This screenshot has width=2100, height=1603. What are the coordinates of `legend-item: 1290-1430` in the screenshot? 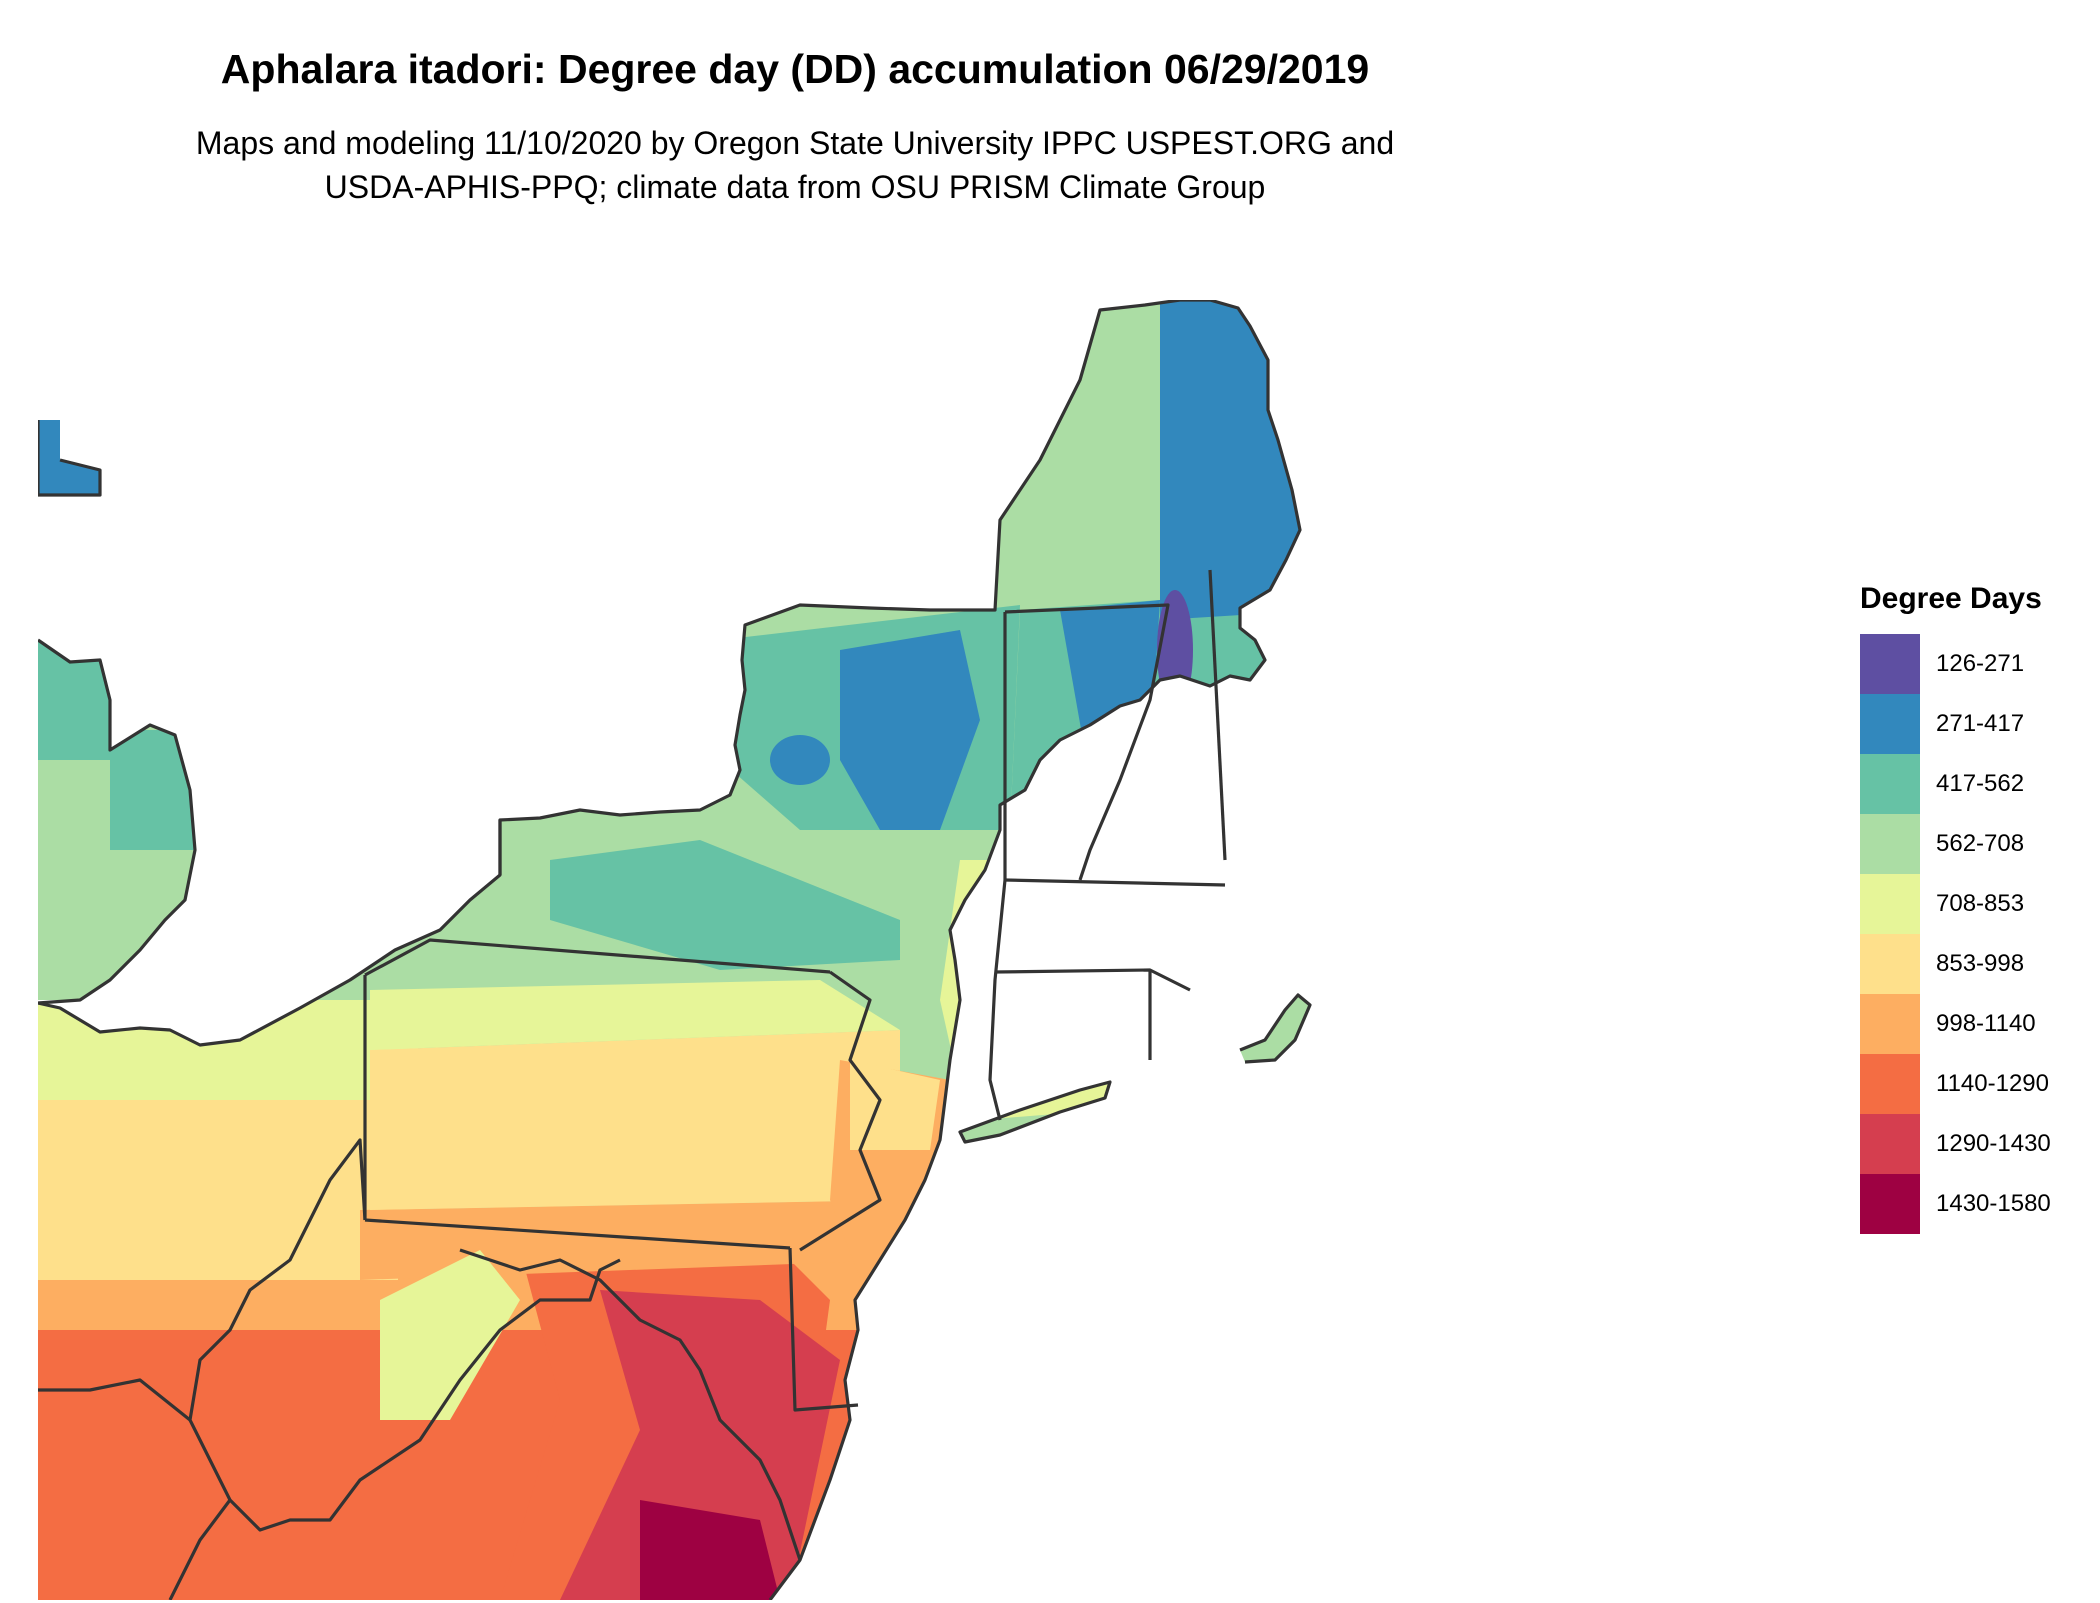 It's located at (1975, 1144).